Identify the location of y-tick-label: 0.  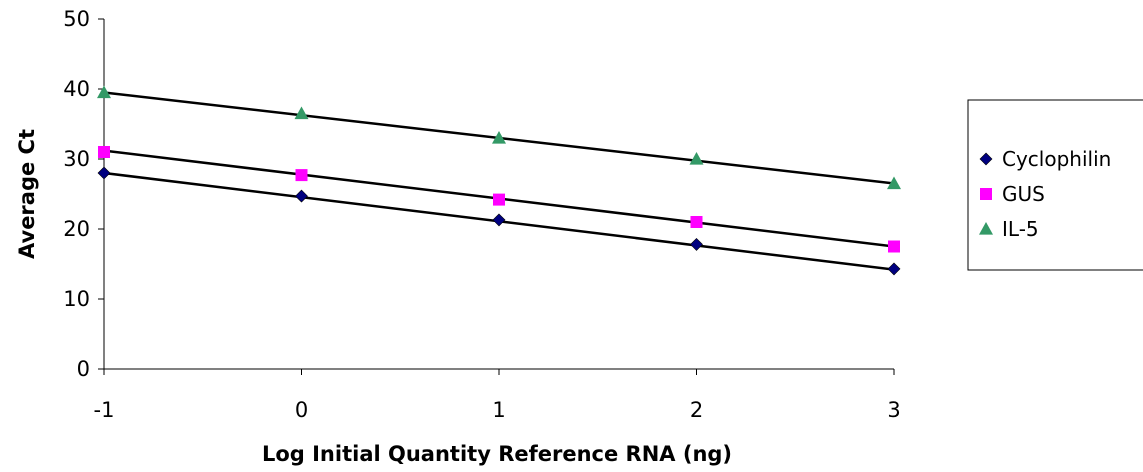
(83, 369).